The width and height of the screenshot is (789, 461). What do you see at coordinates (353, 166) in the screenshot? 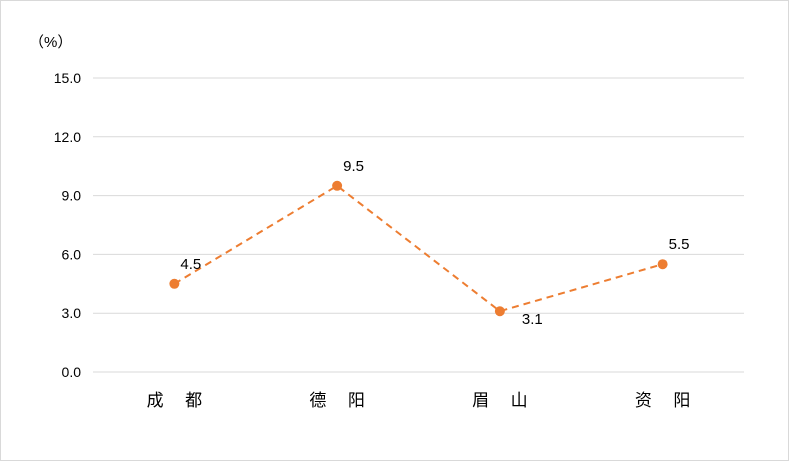
I see `data-label: 9.5` at bounding box center [353, 166].